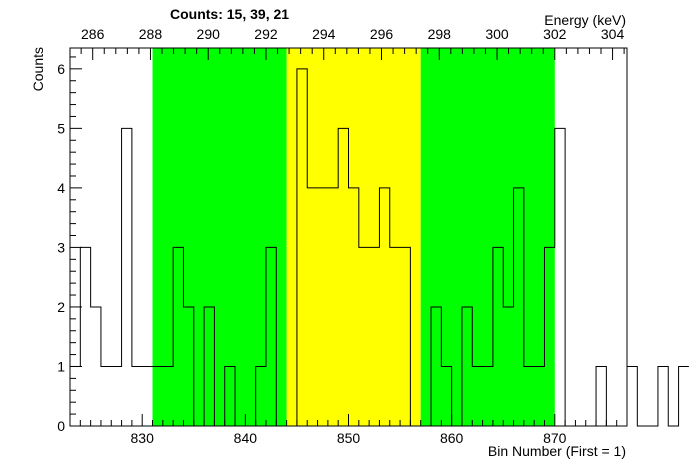 This screenshot has height=472, width=696. I want to click on x-tick-label: 840, so click(246, 438).